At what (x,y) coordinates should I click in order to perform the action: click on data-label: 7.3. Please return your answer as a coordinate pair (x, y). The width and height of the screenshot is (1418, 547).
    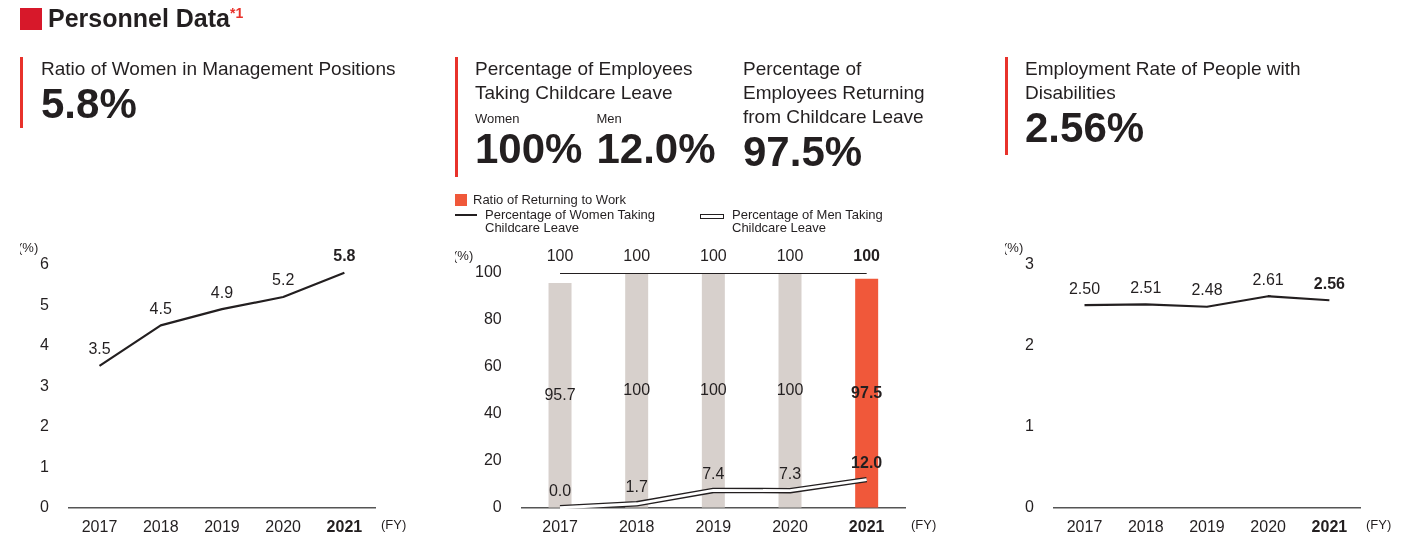
    Looking at the image, I should click on (790, 474).